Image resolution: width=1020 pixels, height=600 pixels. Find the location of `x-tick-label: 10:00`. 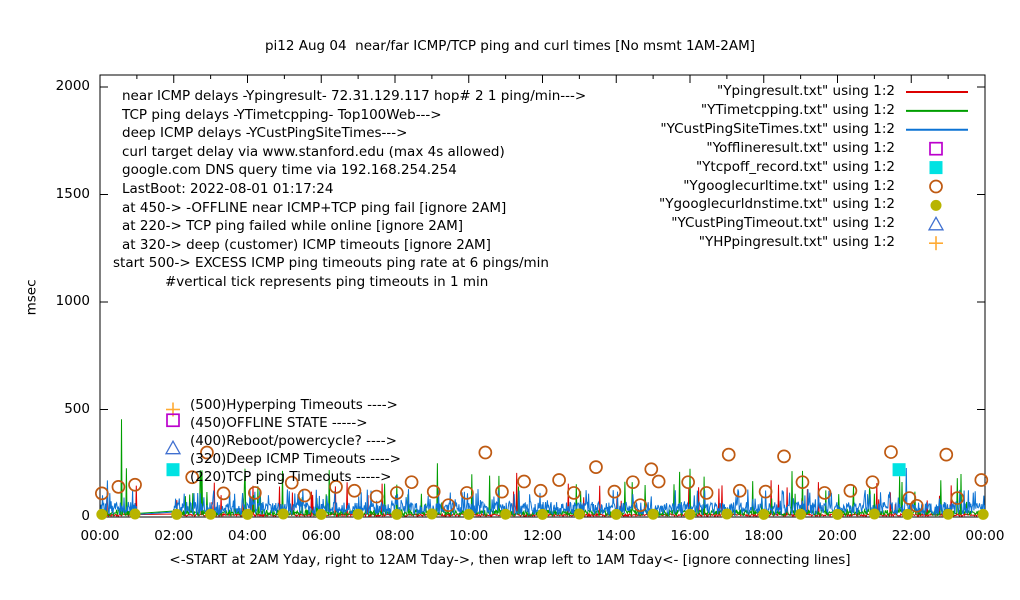

x-tick-label: 10:00 is located at coordinates (469, 536).